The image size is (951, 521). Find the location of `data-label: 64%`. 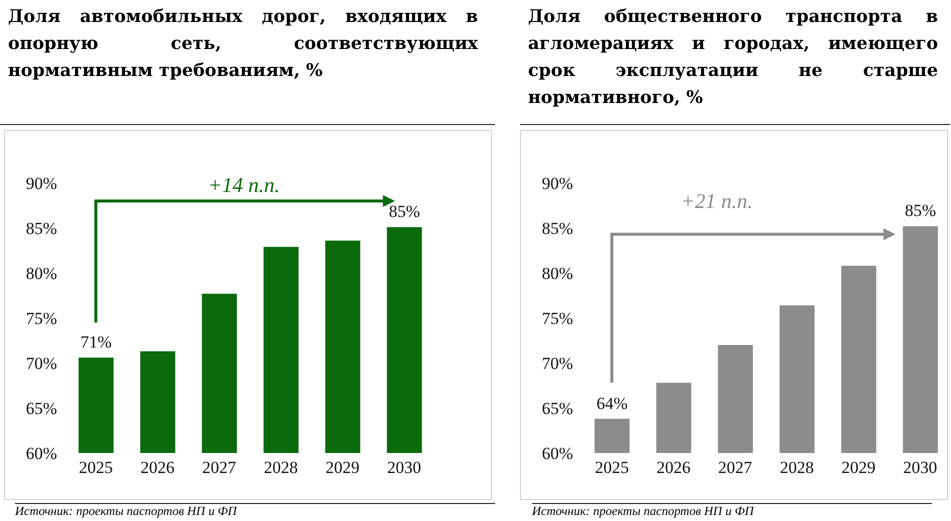

data-label: 64% is located at coordinates (612, 403).